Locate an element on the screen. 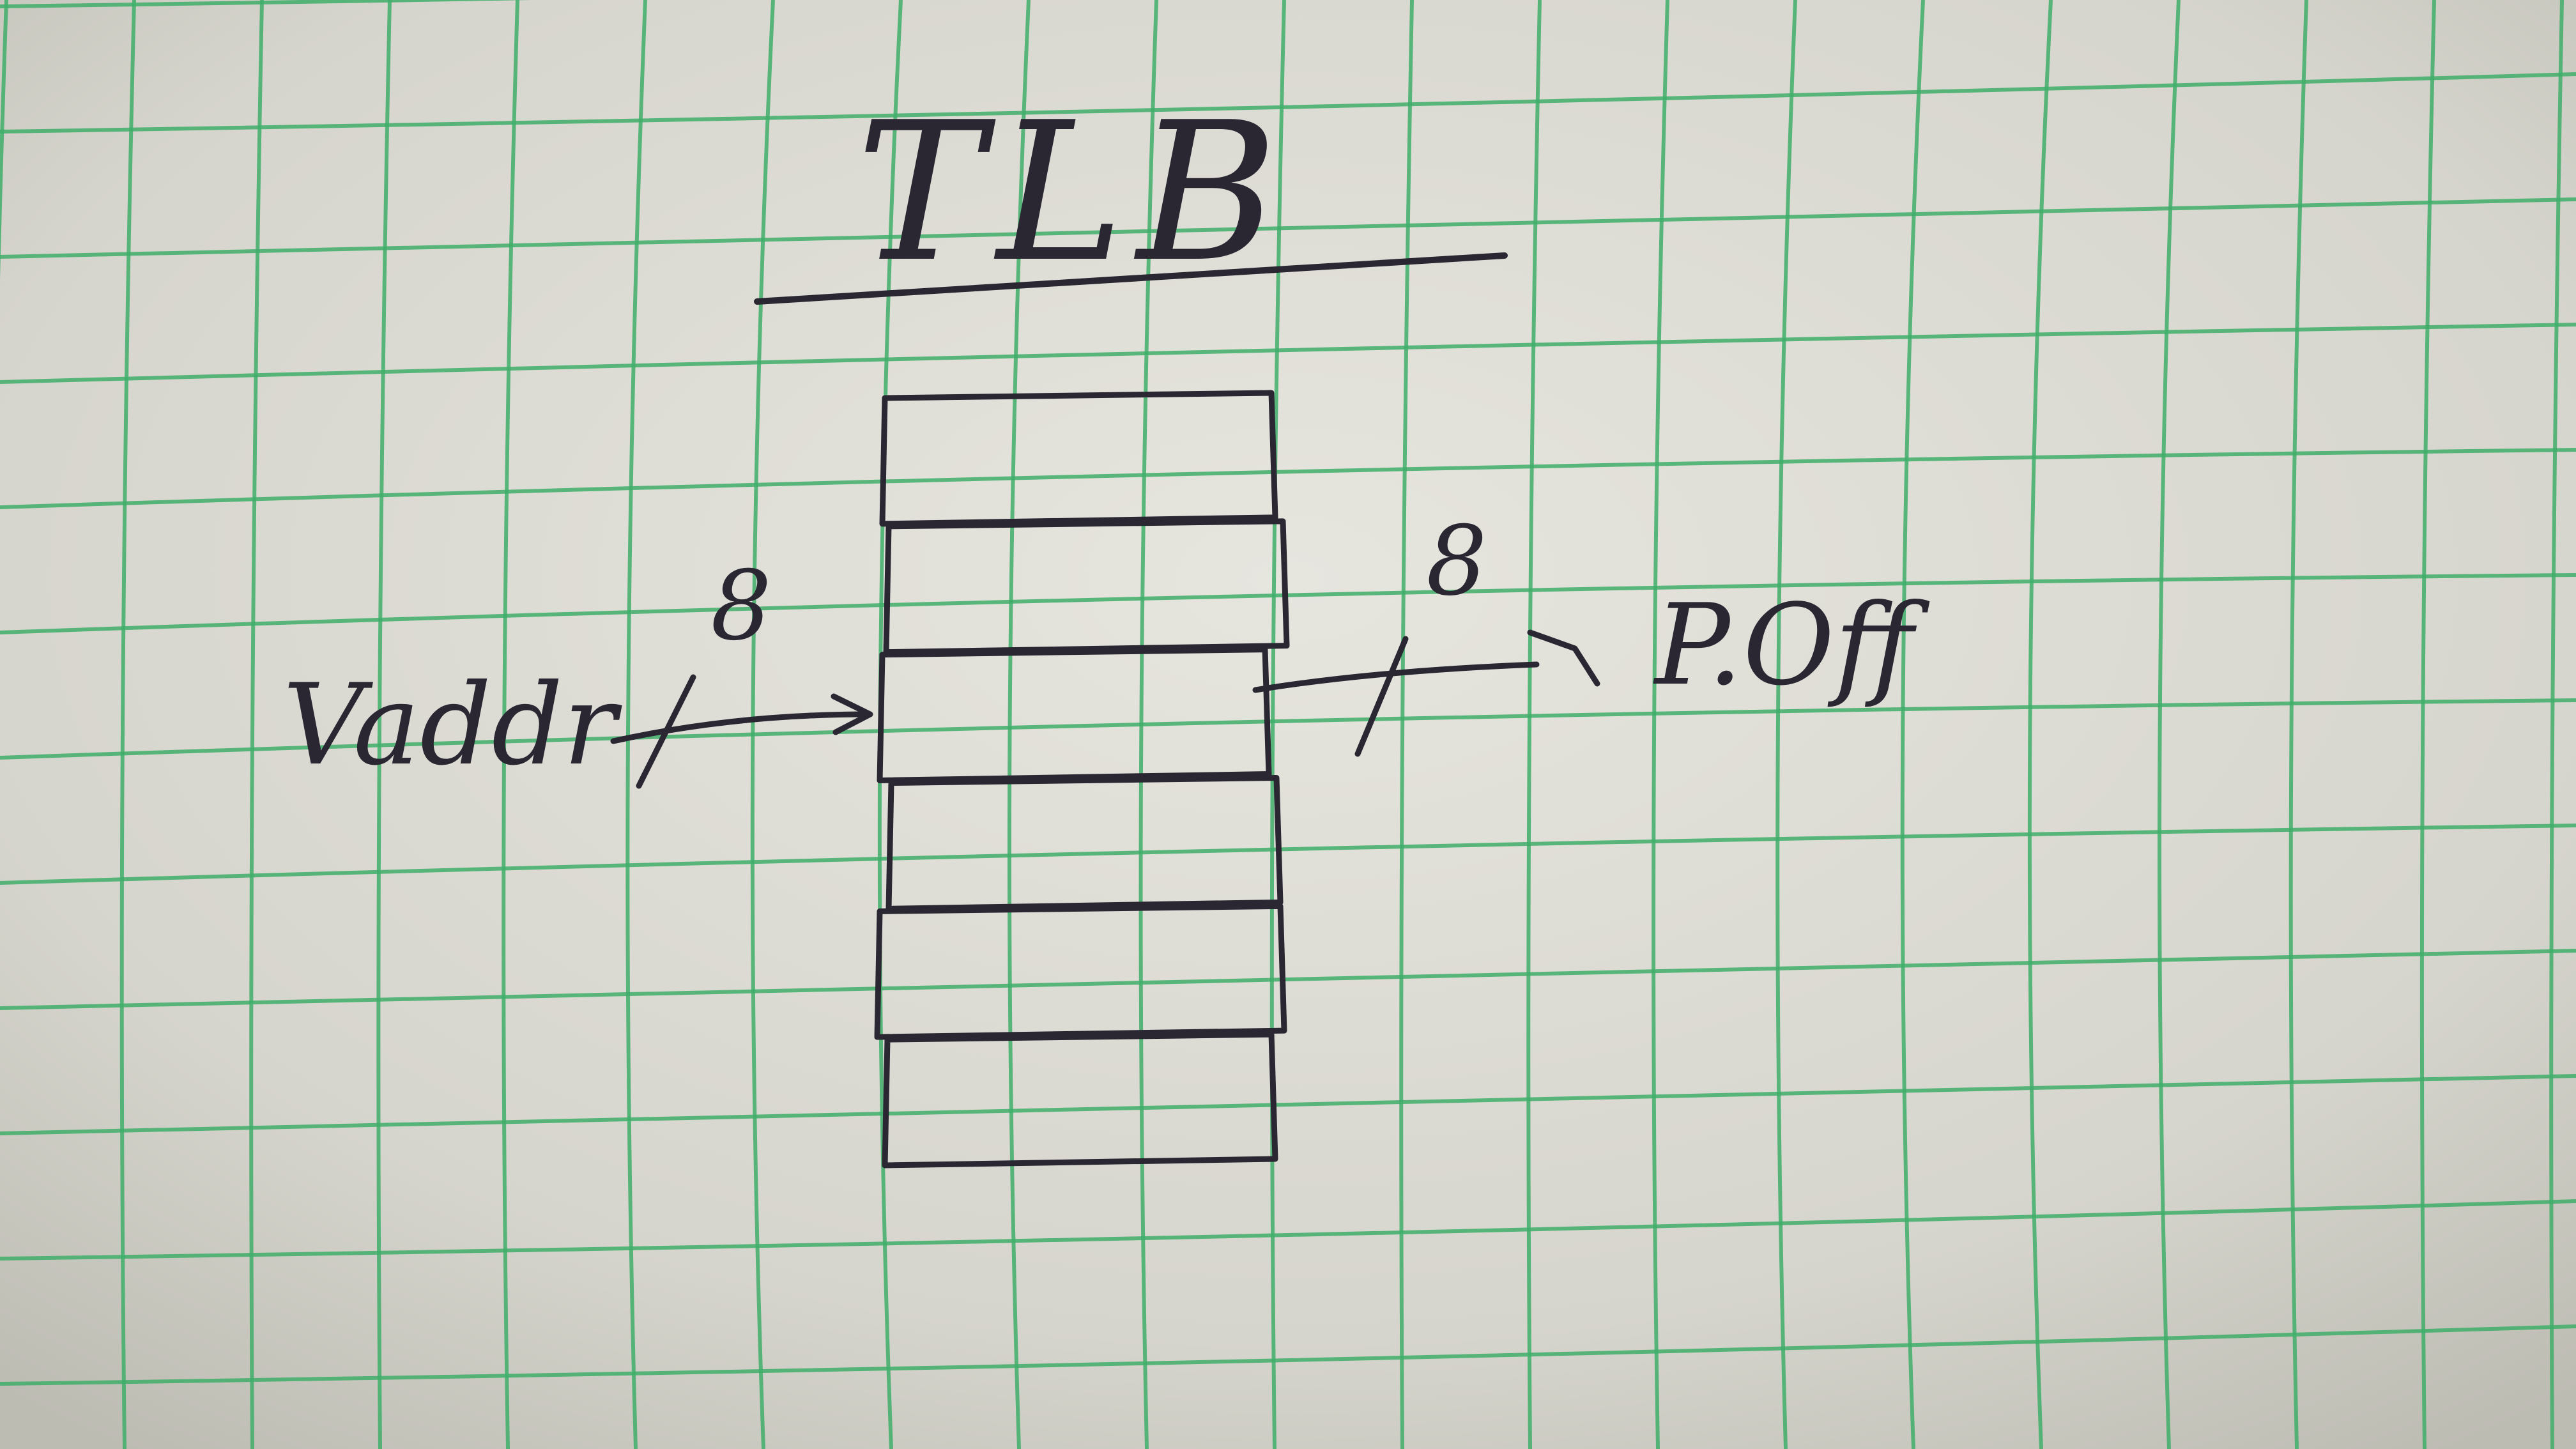 This screenshot has height=1449, width=2576. output-arrow-line is located at coordinates (1396, 677).